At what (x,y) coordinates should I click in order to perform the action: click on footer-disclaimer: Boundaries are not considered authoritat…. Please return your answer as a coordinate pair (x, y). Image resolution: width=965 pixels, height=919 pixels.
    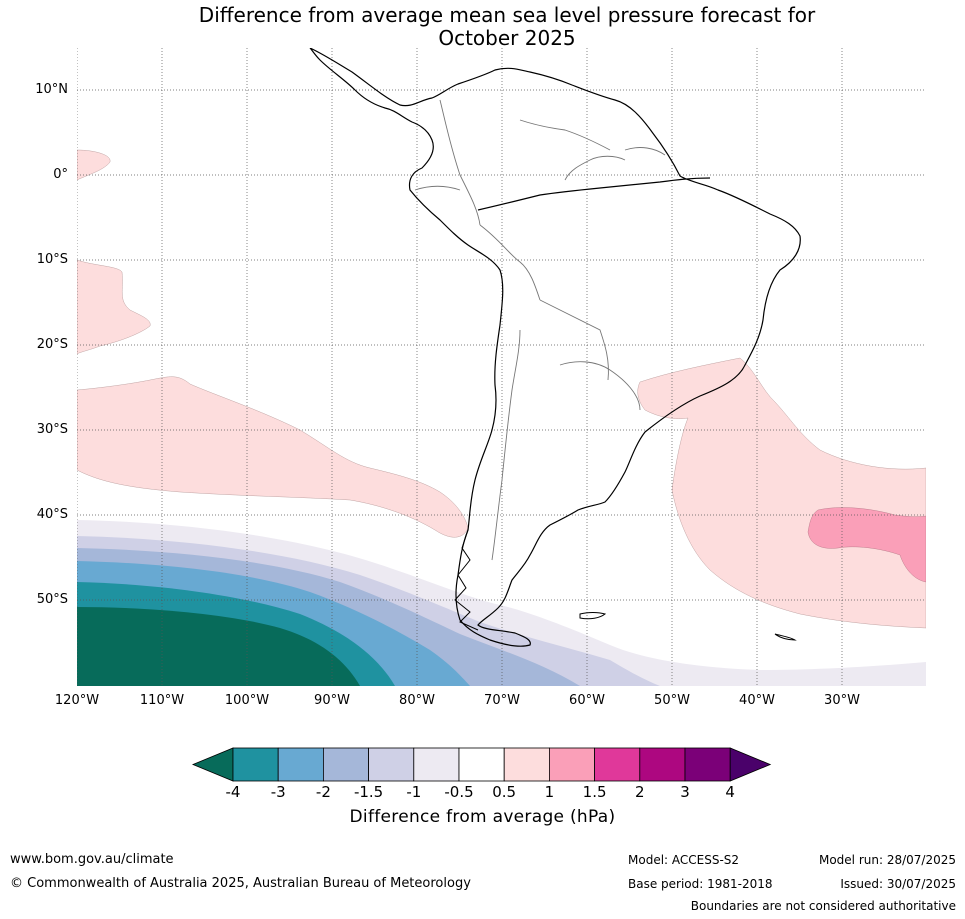
    Looking at the image, I should click on (823, 906).